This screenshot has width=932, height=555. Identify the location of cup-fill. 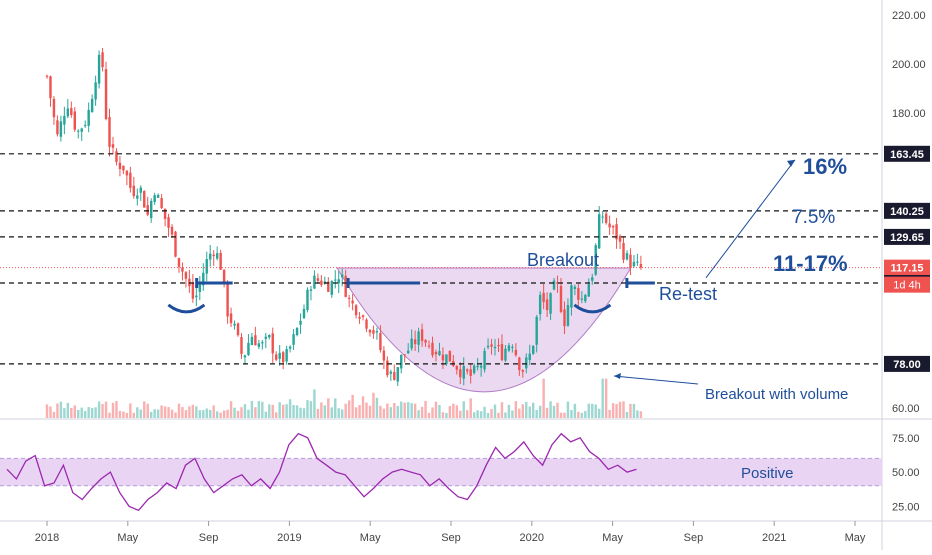
(484, 330).